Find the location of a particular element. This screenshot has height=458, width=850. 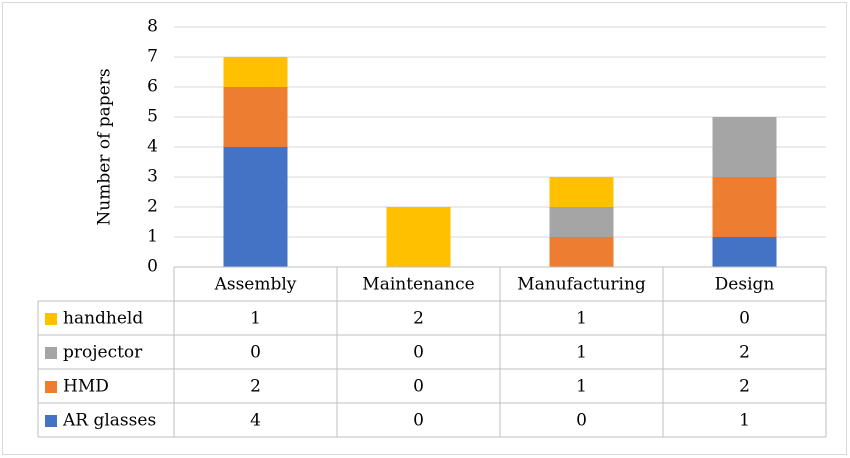

legend-label: AR glasses is located at coordinates (109, 421).